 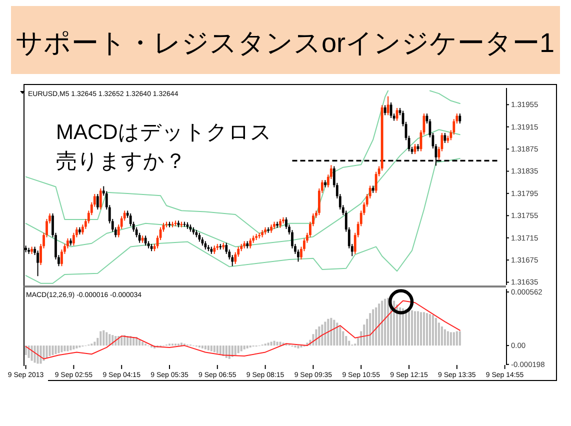 I want to click on annotation: 売りますか？, so click(x=121, y=161).